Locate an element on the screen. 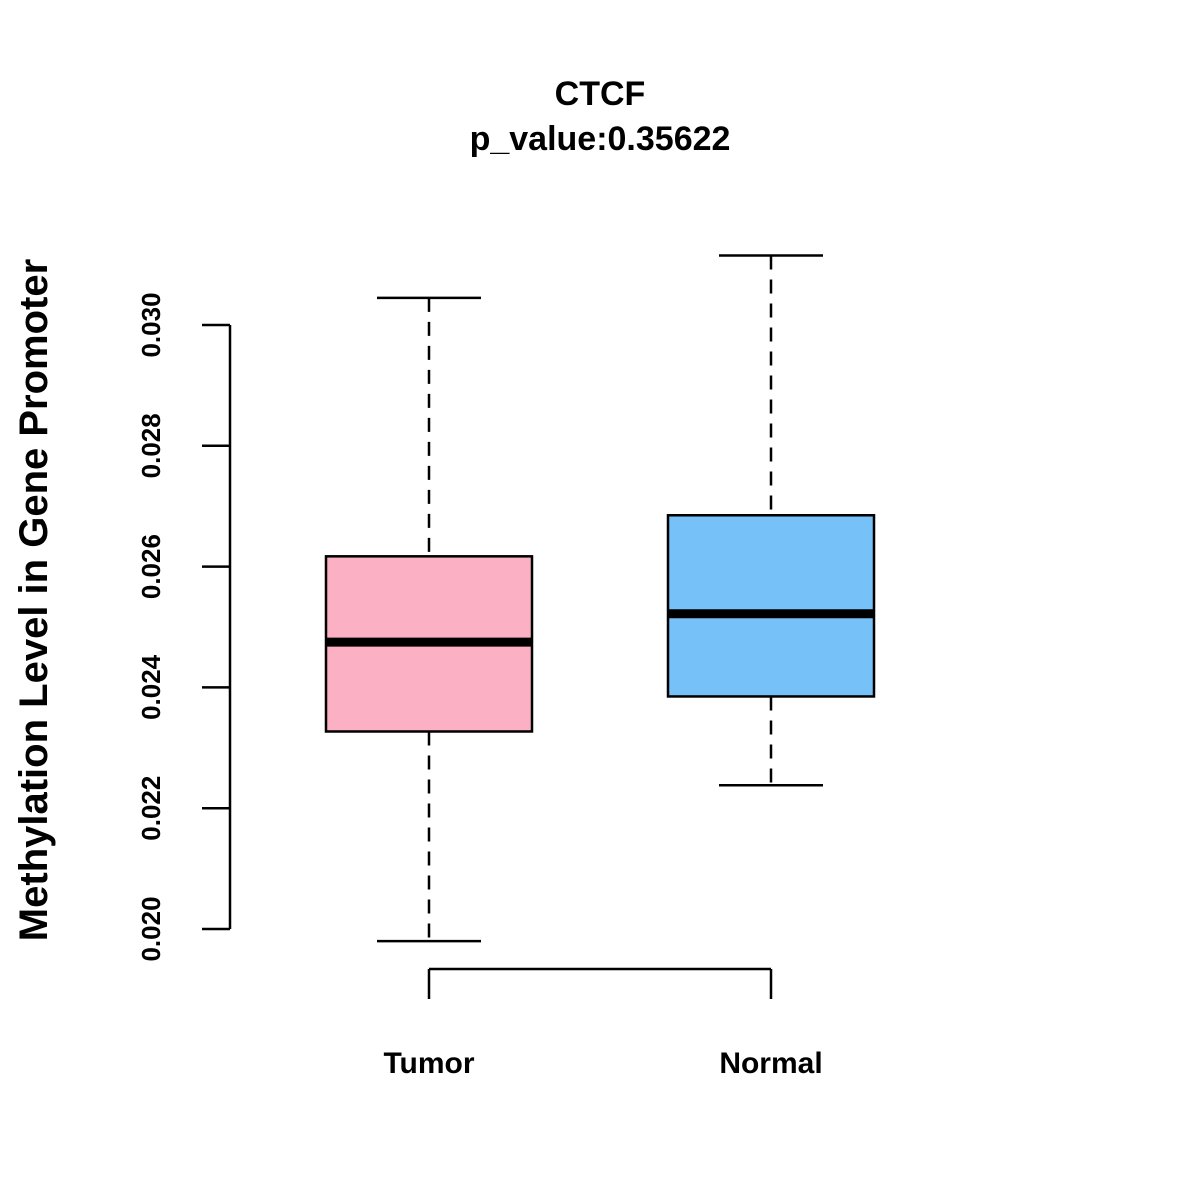  iqr-box is located at coordinates (771, 606).